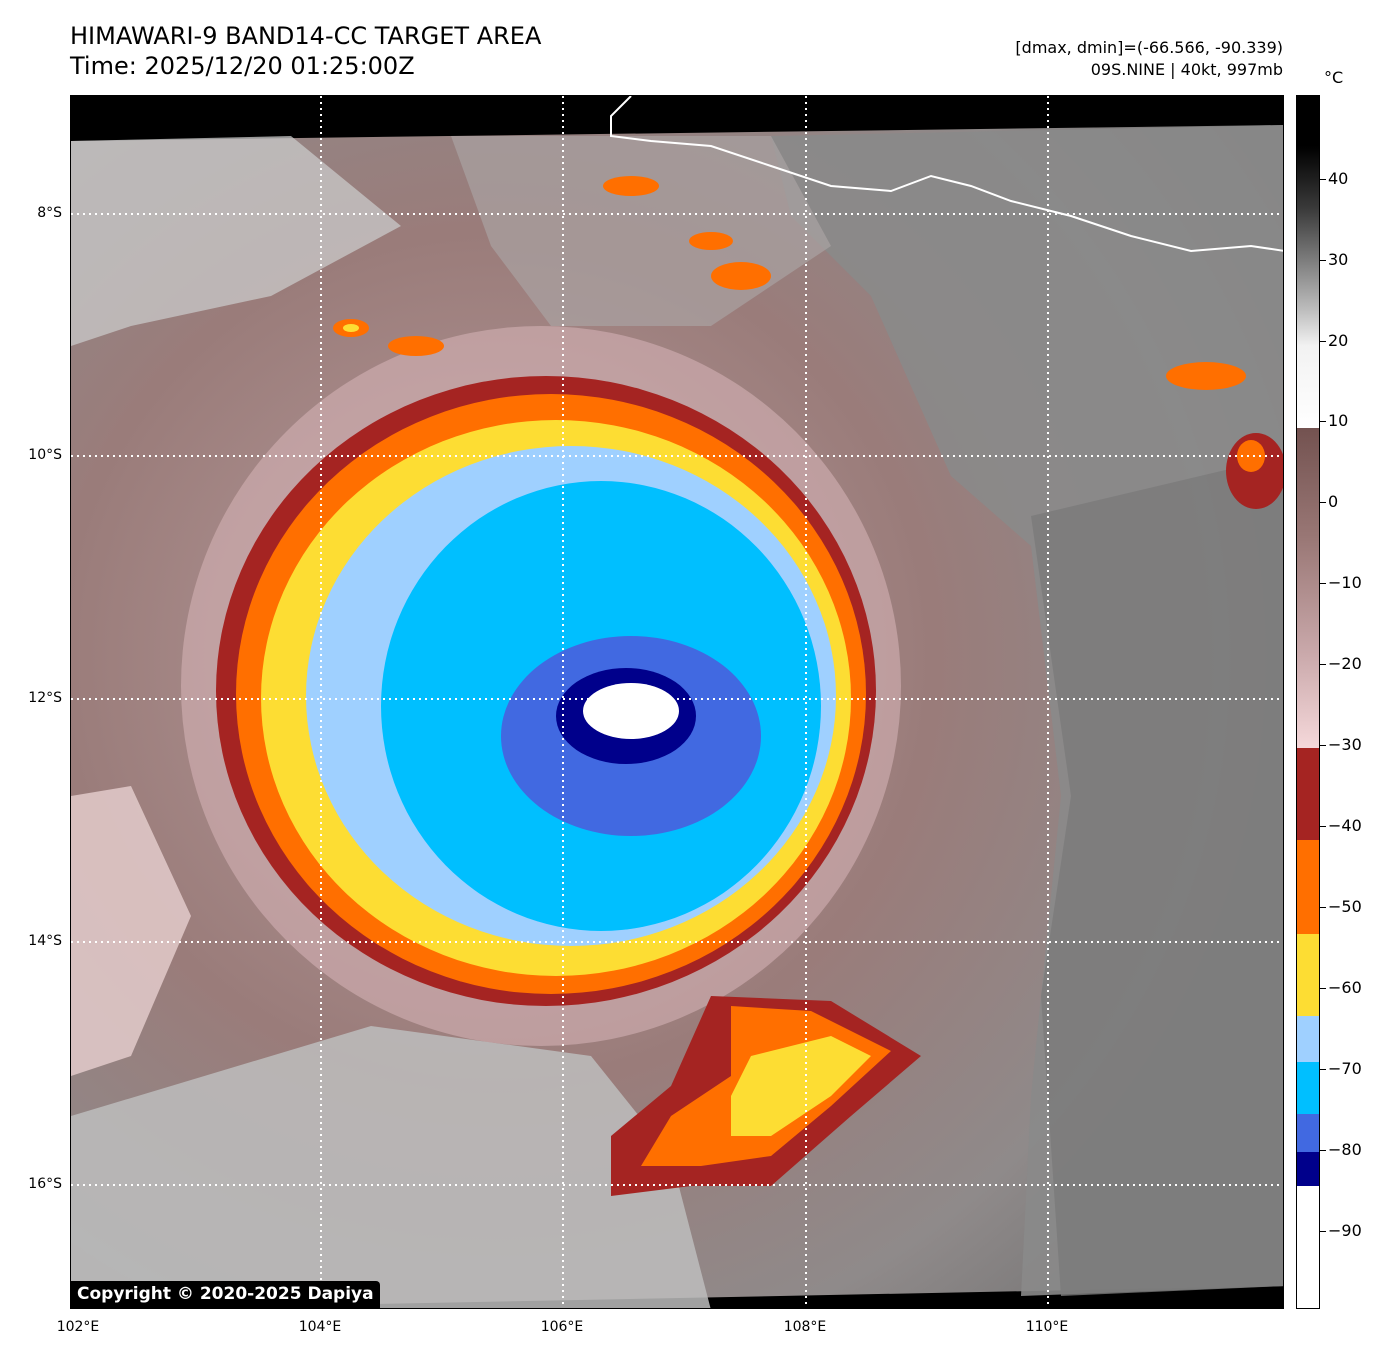 The image size is (1388, 1359). Describe the element at coordinates (1345, 825) in the screenshot. I see `colorbar-label: −40` at that location.